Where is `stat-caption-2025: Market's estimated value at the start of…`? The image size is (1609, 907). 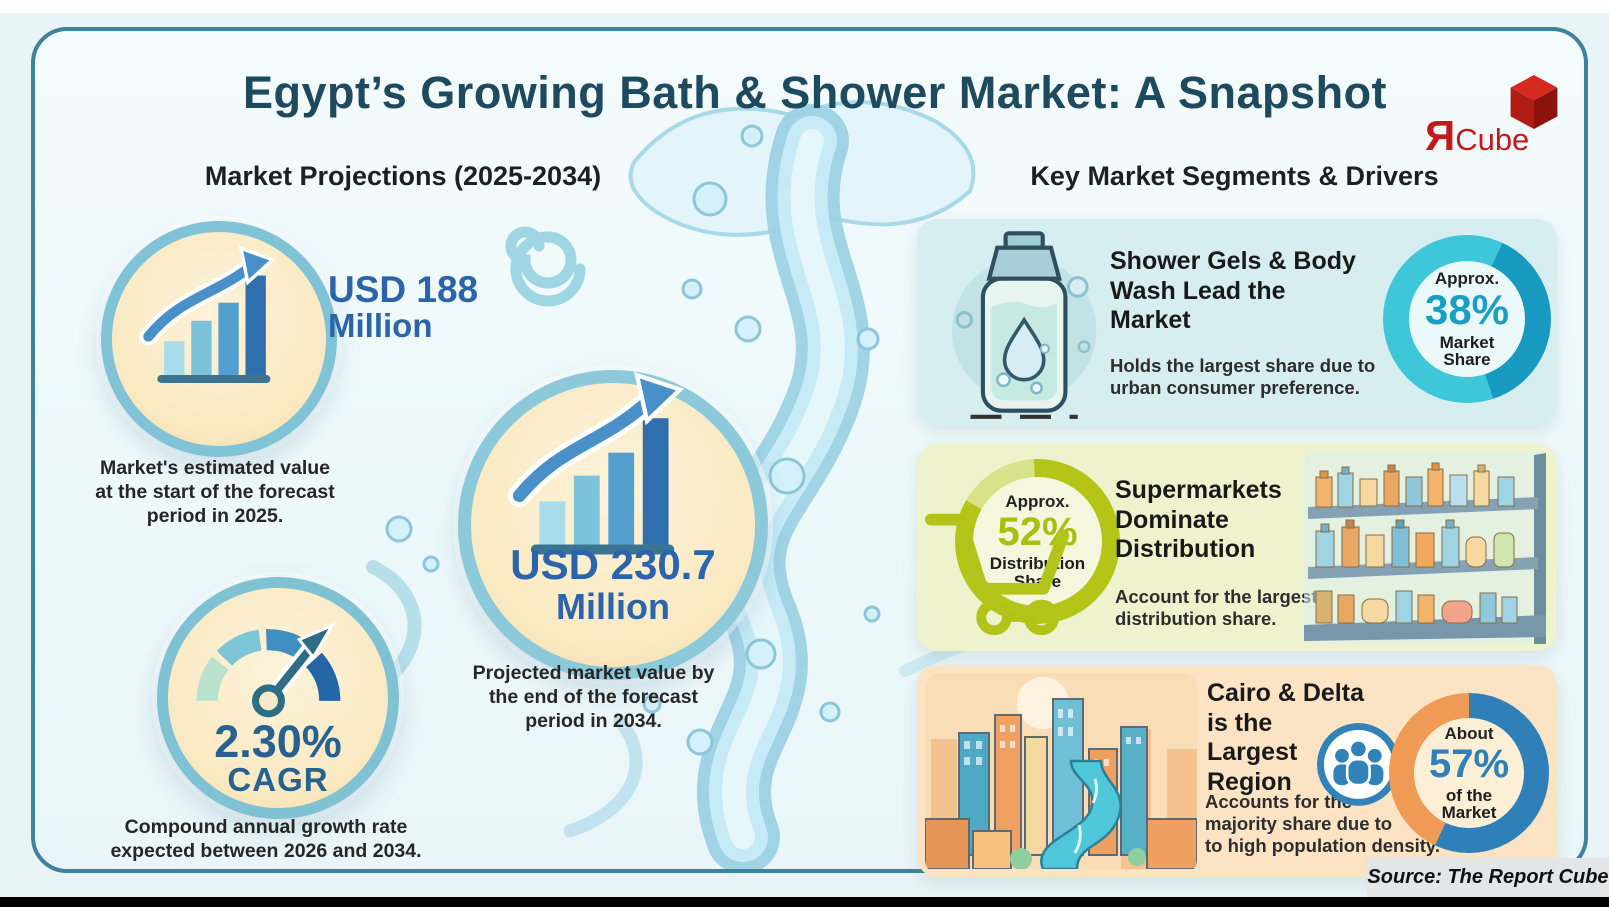 stat-caption-2025: Market's estimated value at the start of… is located at coordinates (215, 492).